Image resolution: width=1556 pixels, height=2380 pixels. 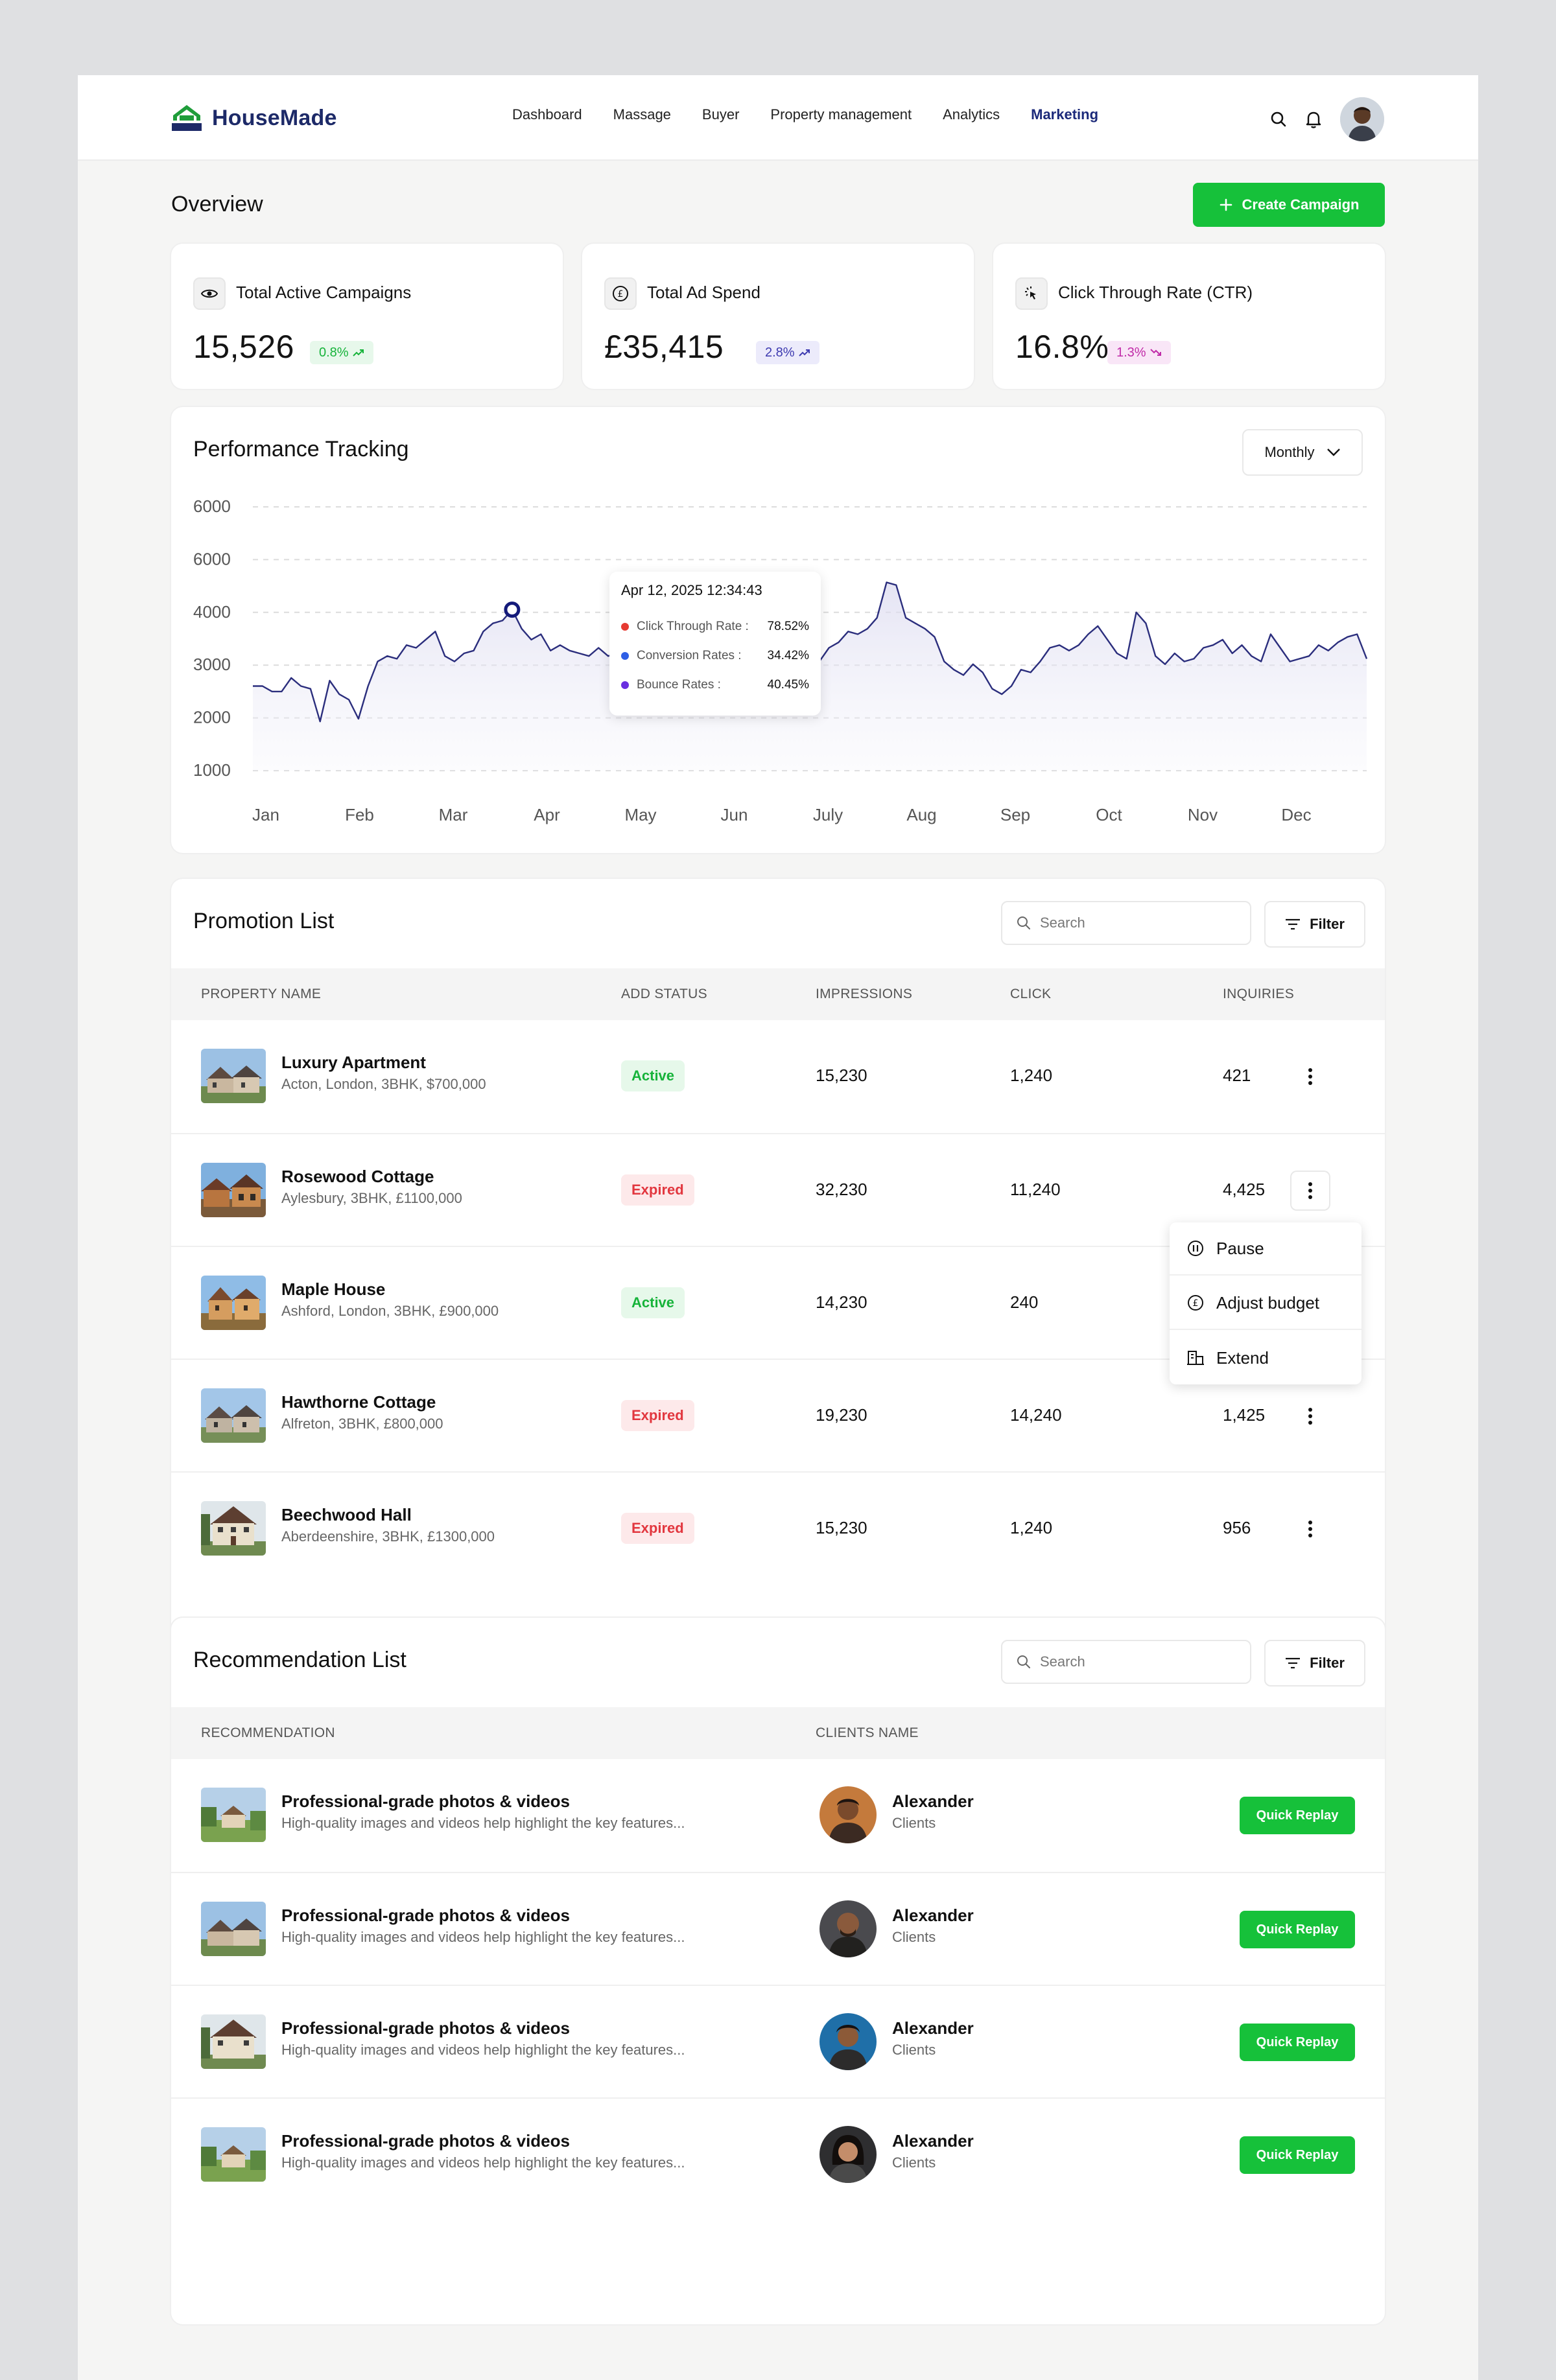 I want to click on search-icon, so click(x=1278, y=119).